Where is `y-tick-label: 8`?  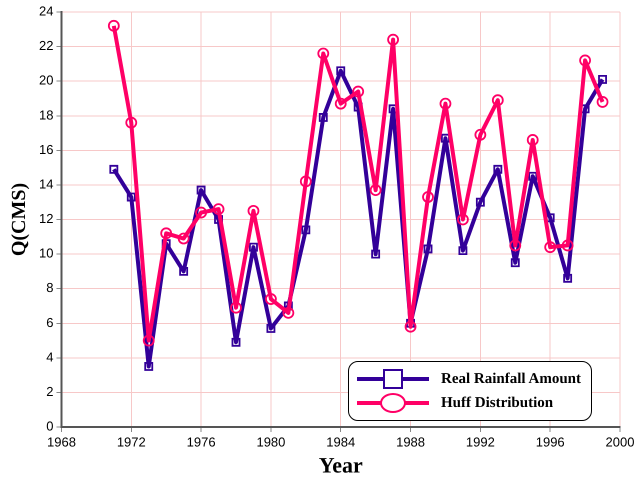
y-tick-label: 8 is located at coordinates (50, 288).